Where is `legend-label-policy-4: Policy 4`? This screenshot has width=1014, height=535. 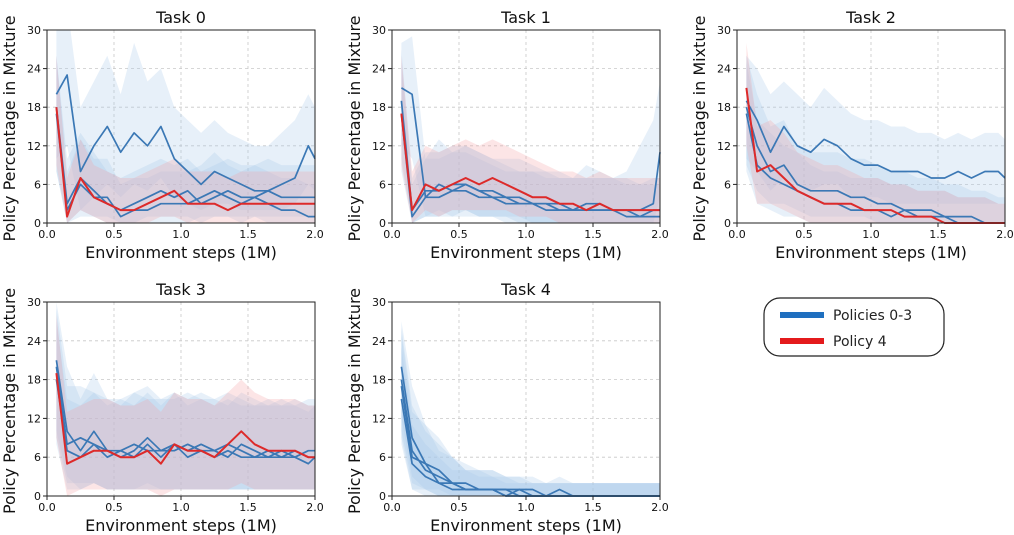 legend-label-policy-4: Policy 4 is located at coordinates (860, 342).